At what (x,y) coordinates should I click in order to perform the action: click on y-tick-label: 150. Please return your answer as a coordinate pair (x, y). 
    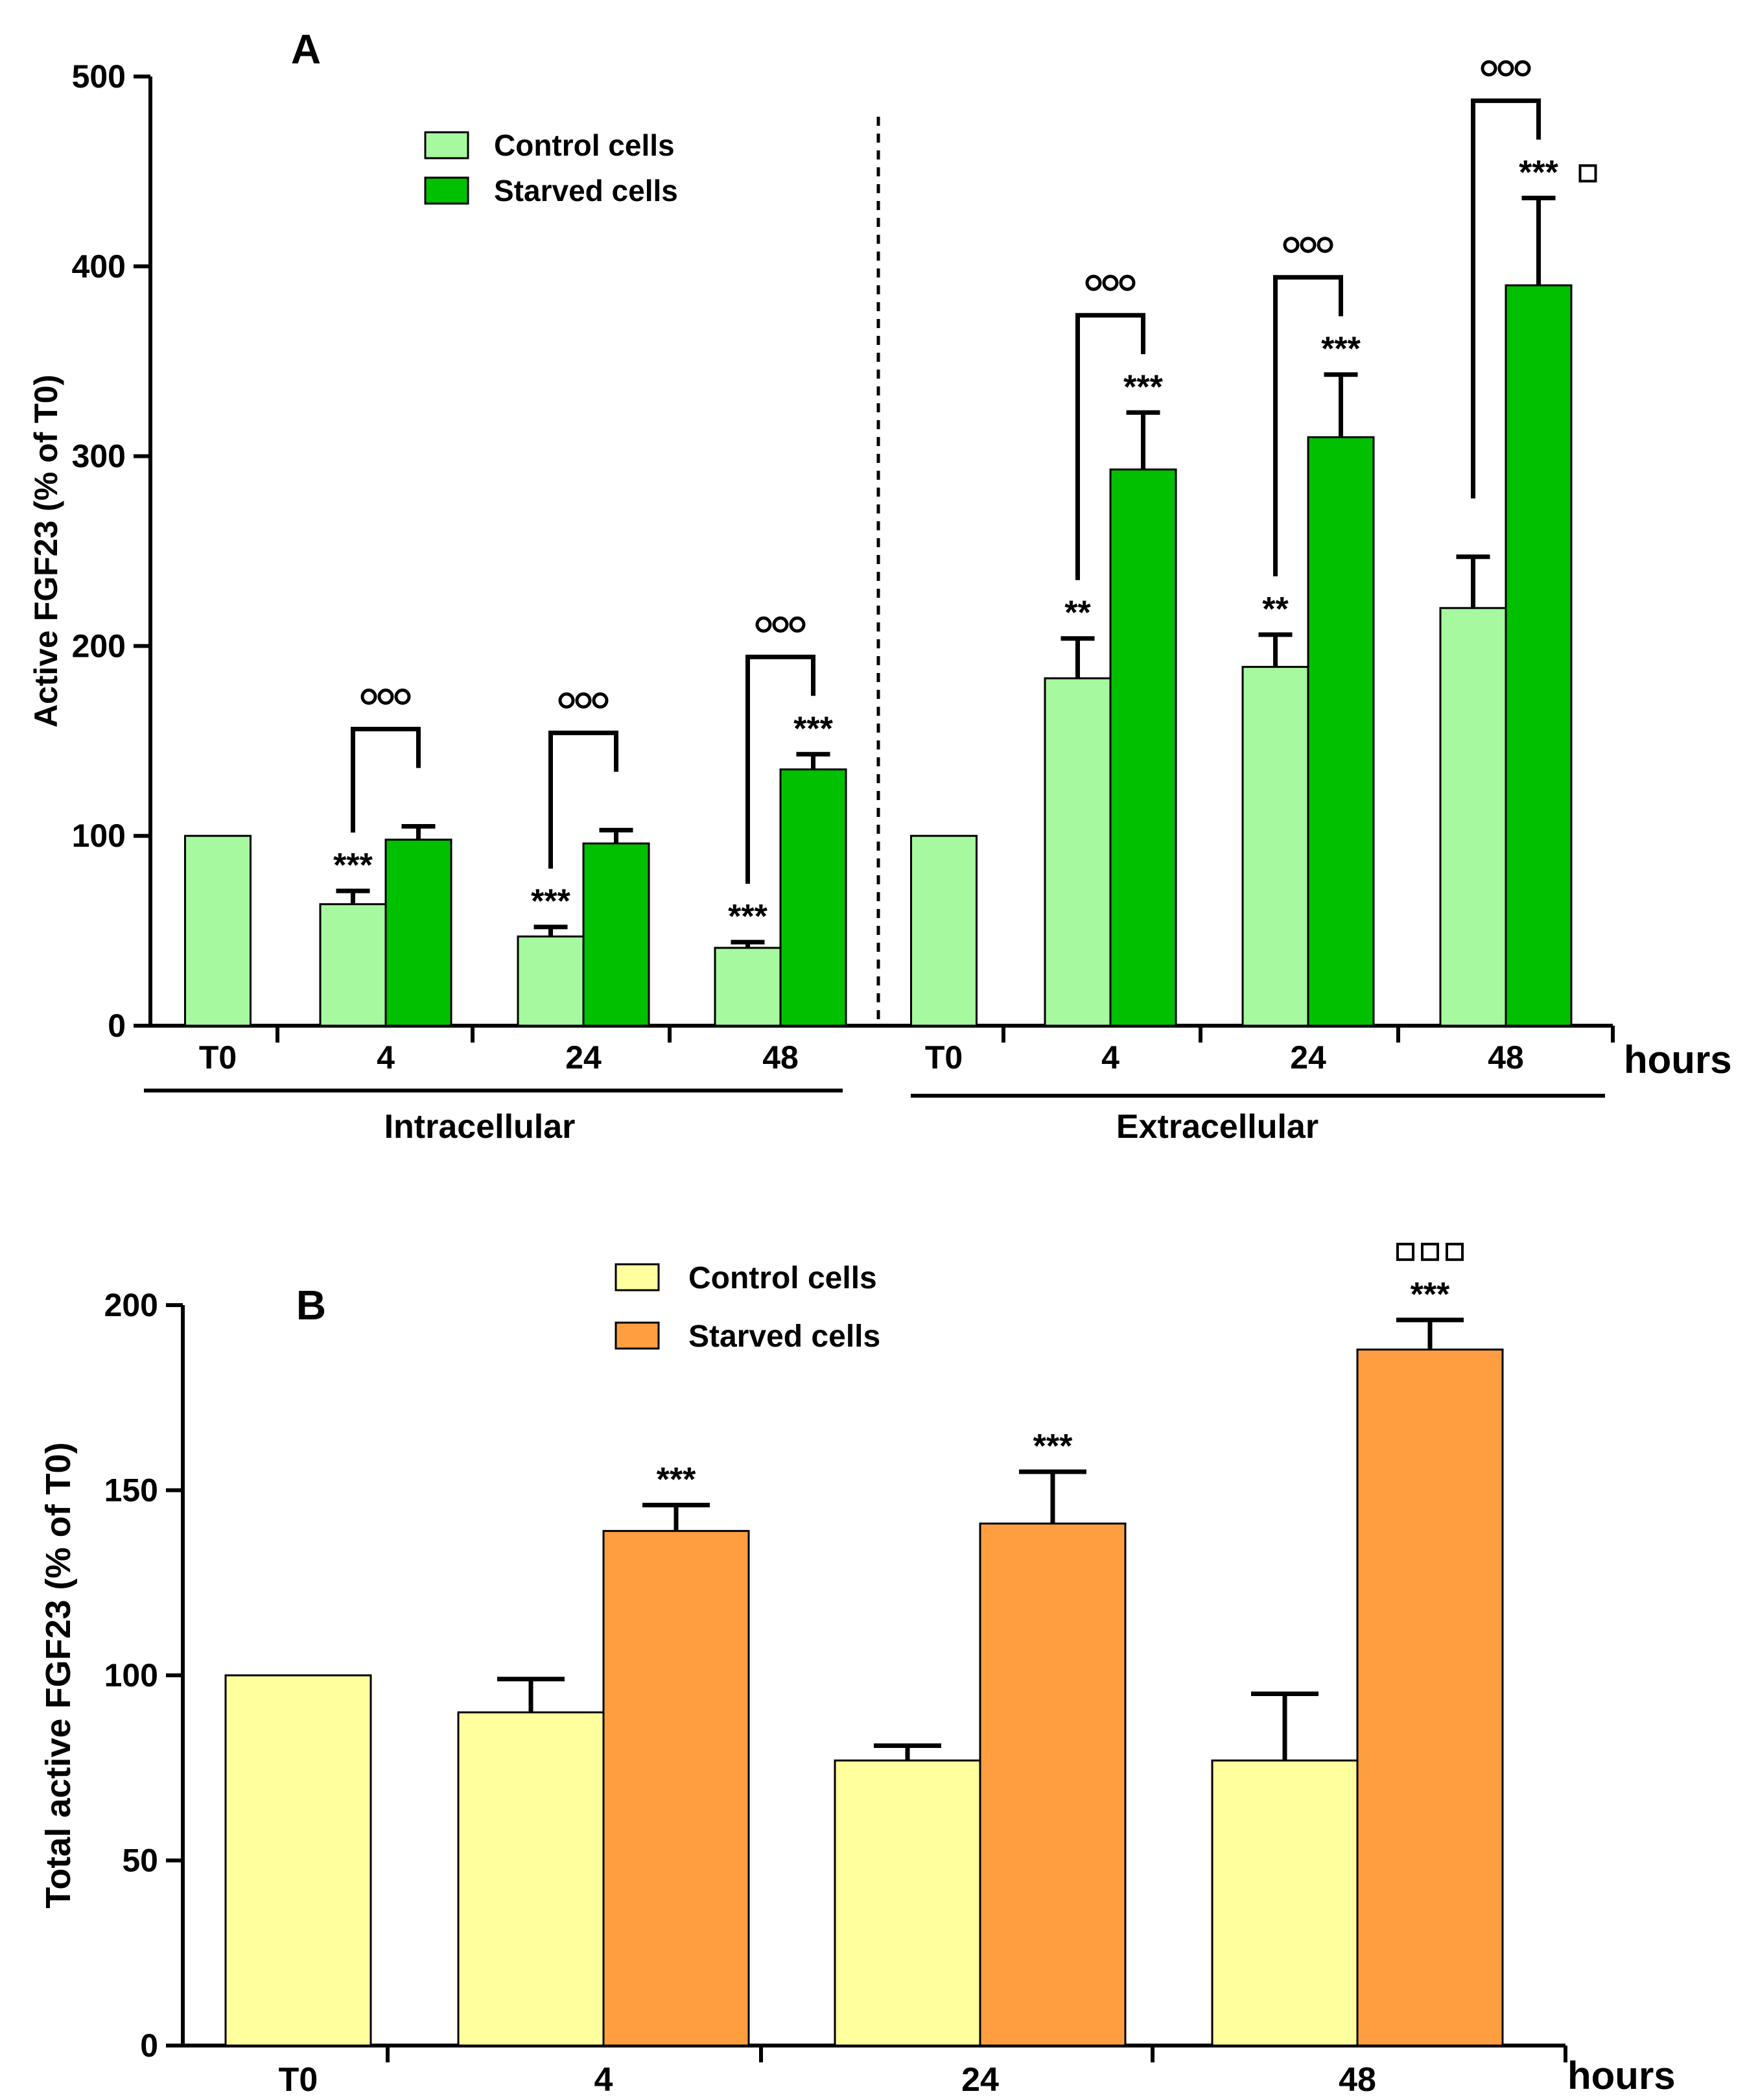
    Looking at the image, I should click on (131, 1490).